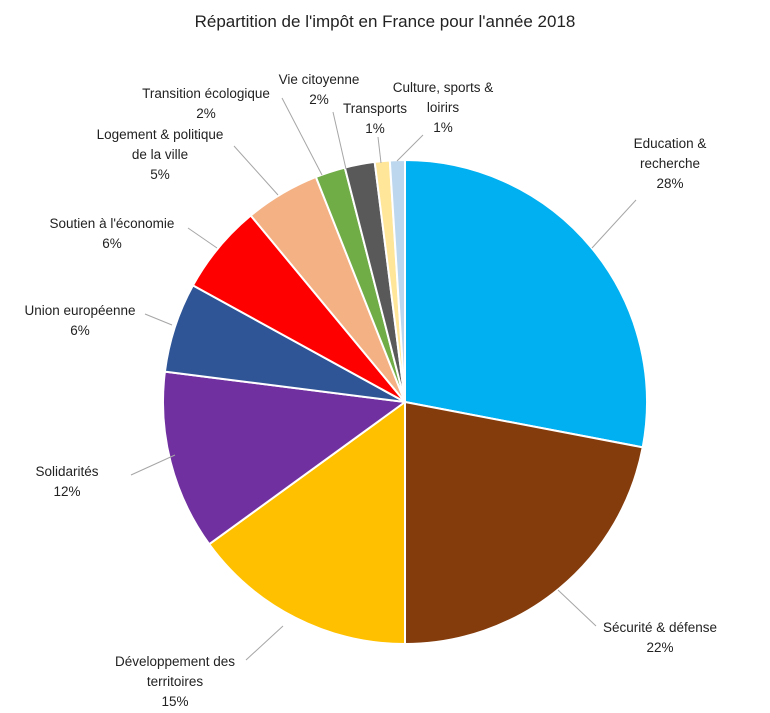  What do you see at coordinates (112, 233) in the screenshot?
I see `slice-label-5: Soutien à l'économie 6%` at bounding box center [112, 233].